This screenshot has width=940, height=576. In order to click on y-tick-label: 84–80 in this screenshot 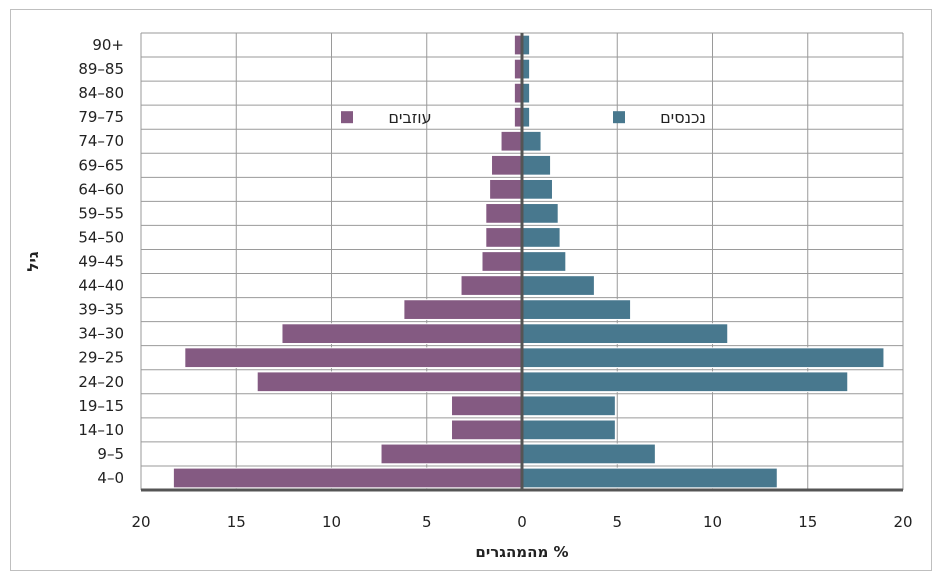, I will do `click(101, 93)`.